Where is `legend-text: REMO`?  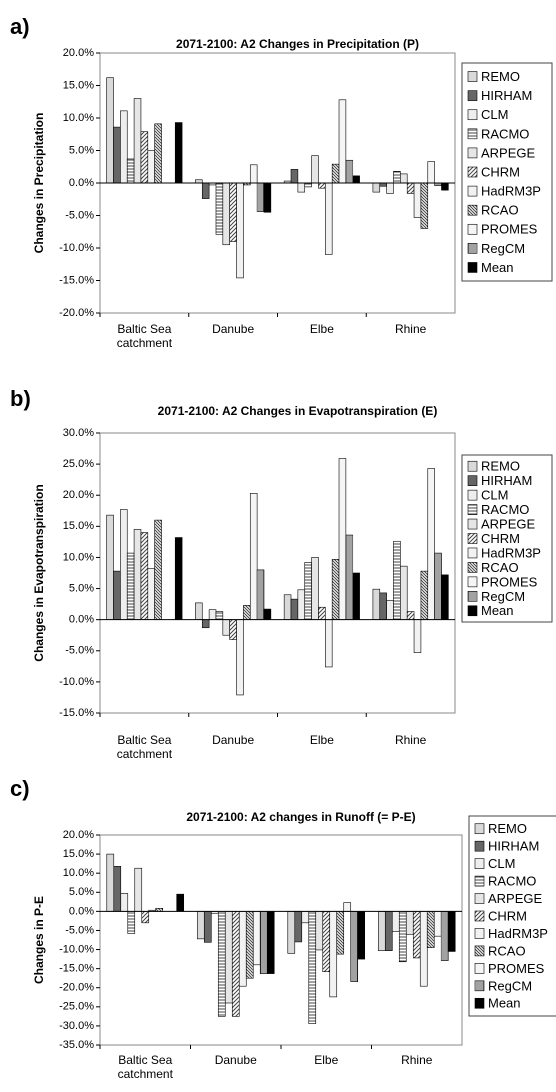
legend-text: REMO is located at coordinates (500, 76).